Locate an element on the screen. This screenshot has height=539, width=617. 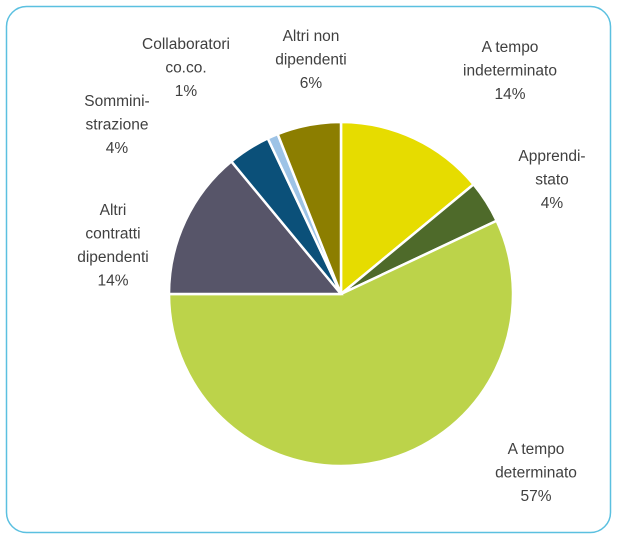
value-label: 57% is located at coordinates (535, 496).